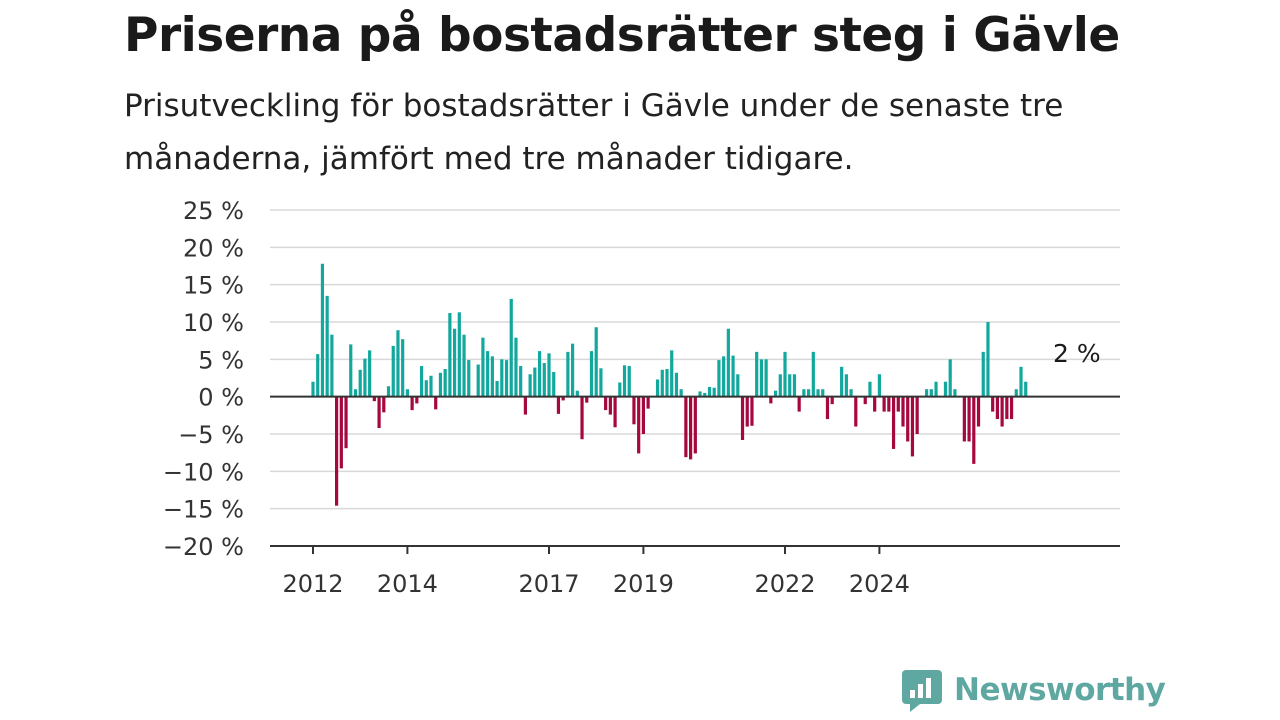 This screenshot has height=720, width=1280. I want to click on y-tick-label: −15 %, so click(203, 510).